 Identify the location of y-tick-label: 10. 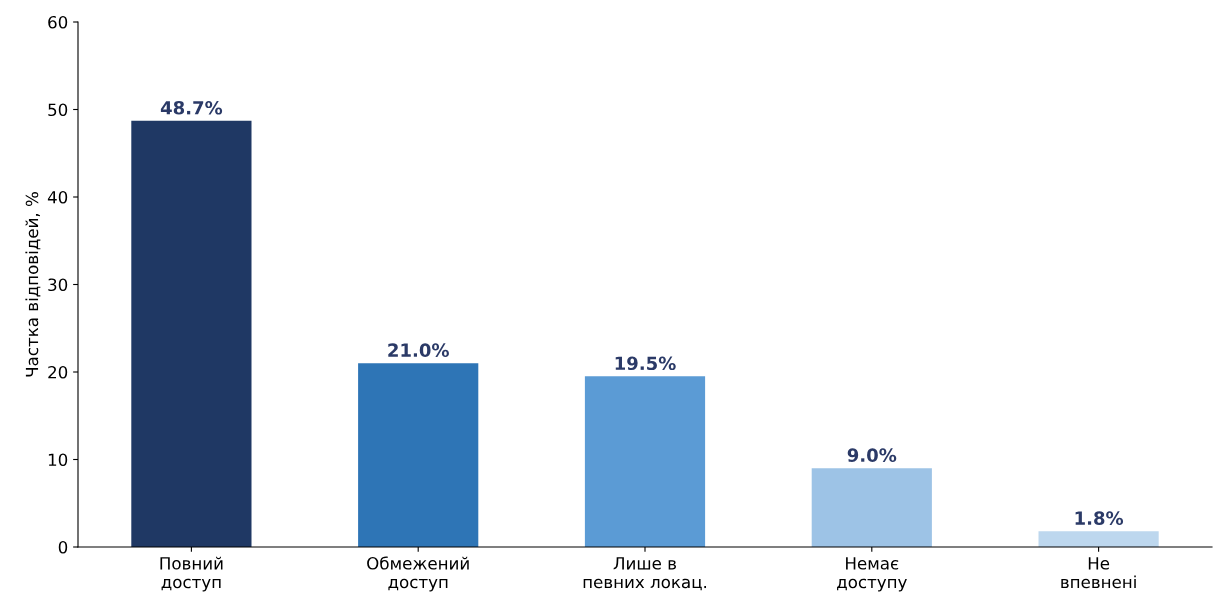
(58, 460).